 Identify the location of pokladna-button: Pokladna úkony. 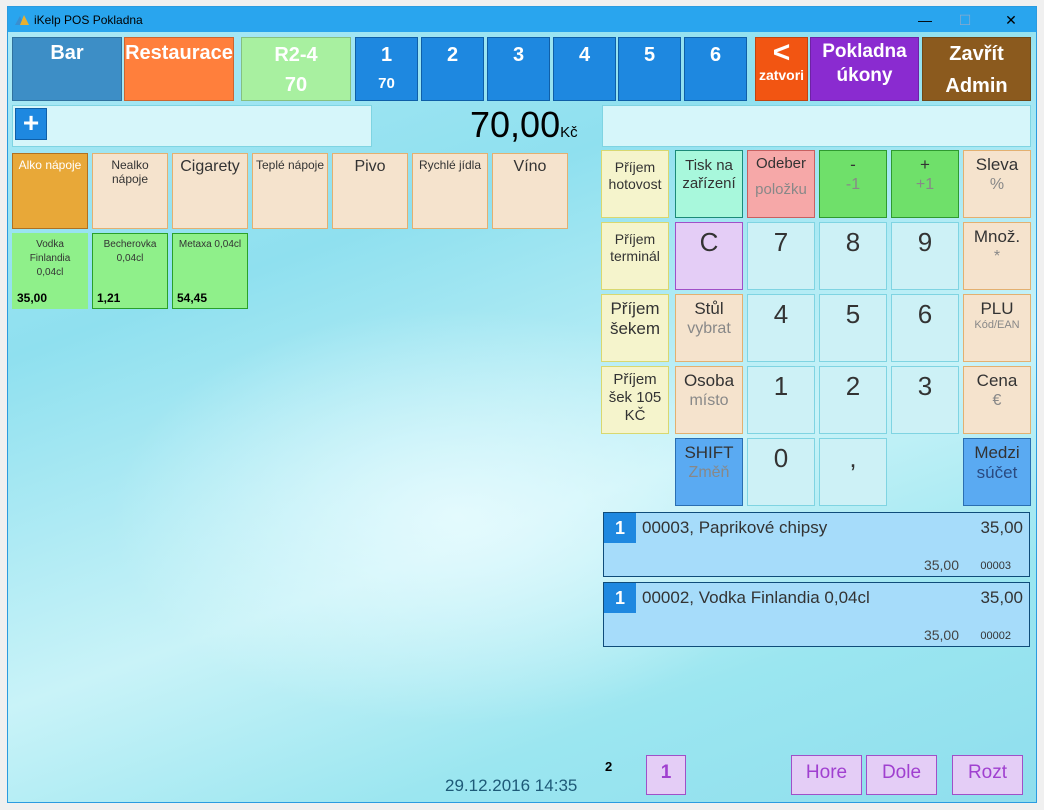
(864, 69).